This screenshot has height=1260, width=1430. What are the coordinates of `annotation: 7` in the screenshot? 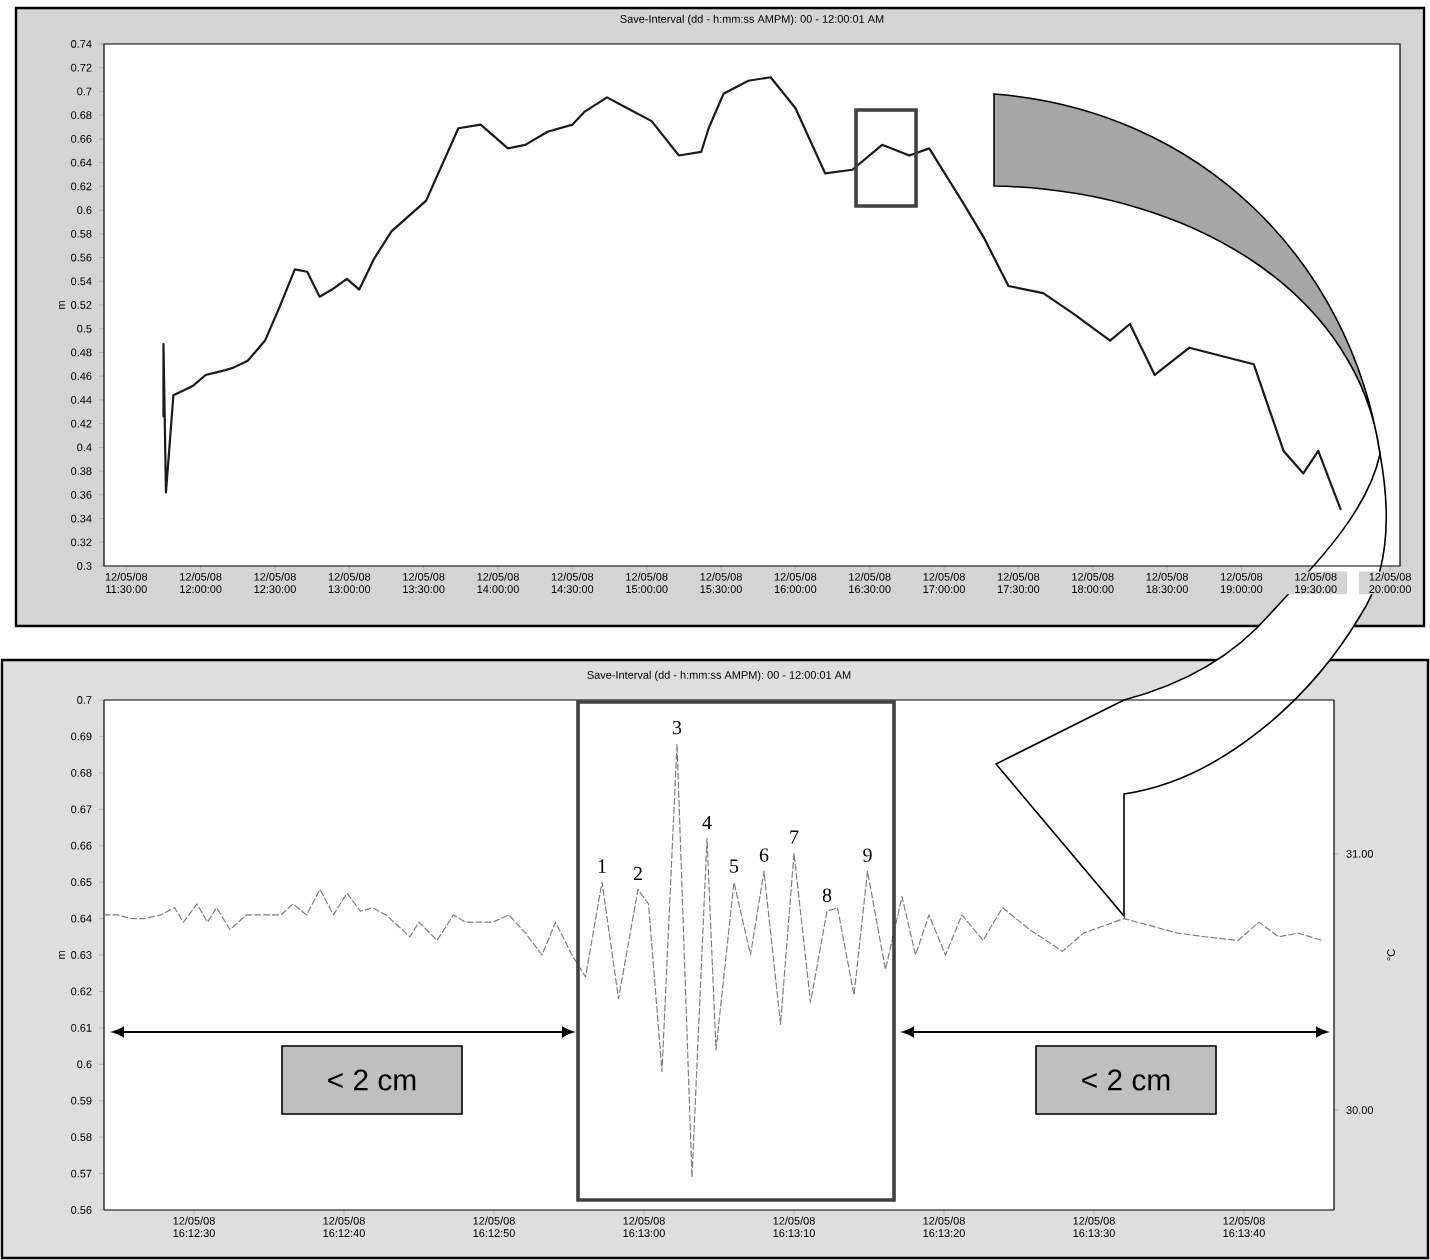 It's located at (794, 837).